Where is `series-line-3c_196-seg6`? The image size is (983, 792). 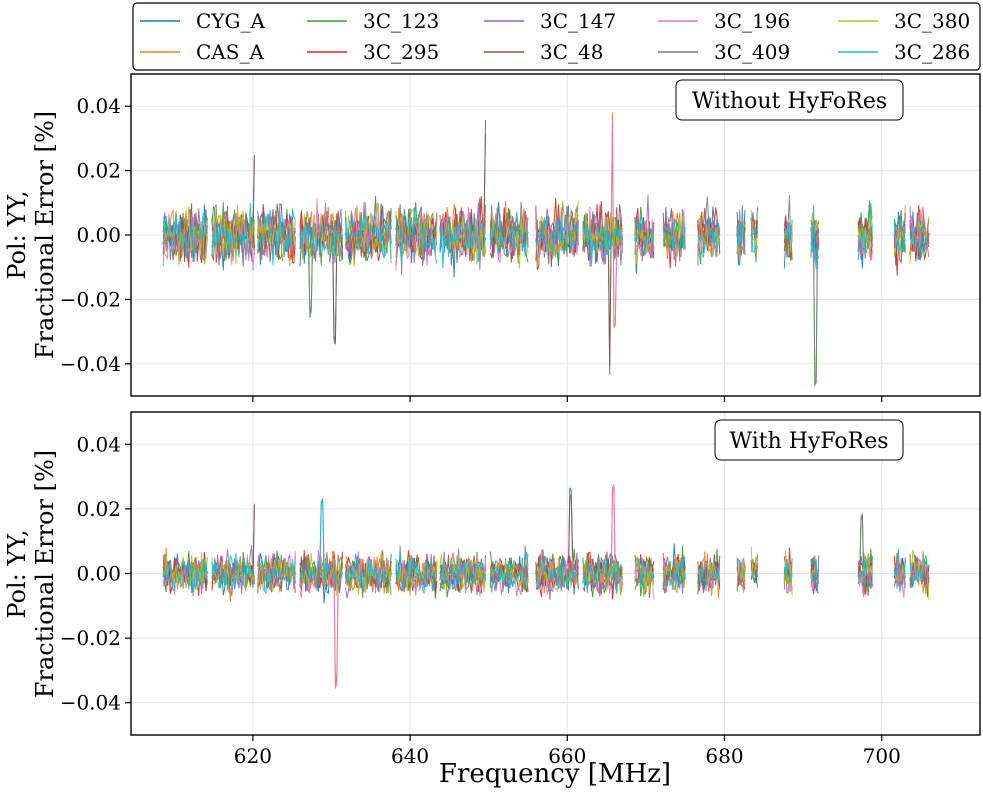 series-line-3c_196-seg6 is located at coordinates (462, 232).